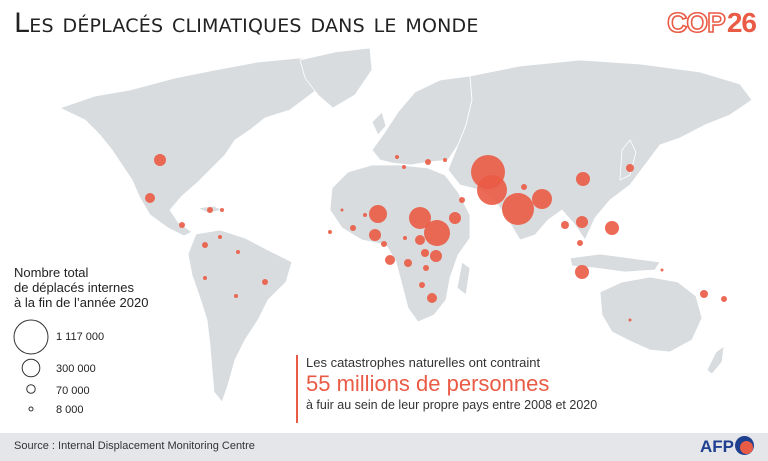  What do you see at coordinates (428, 383) in the screenshot?
I see `callout-highlight: 55 millions de personnes` at bounding box center [428, 383].